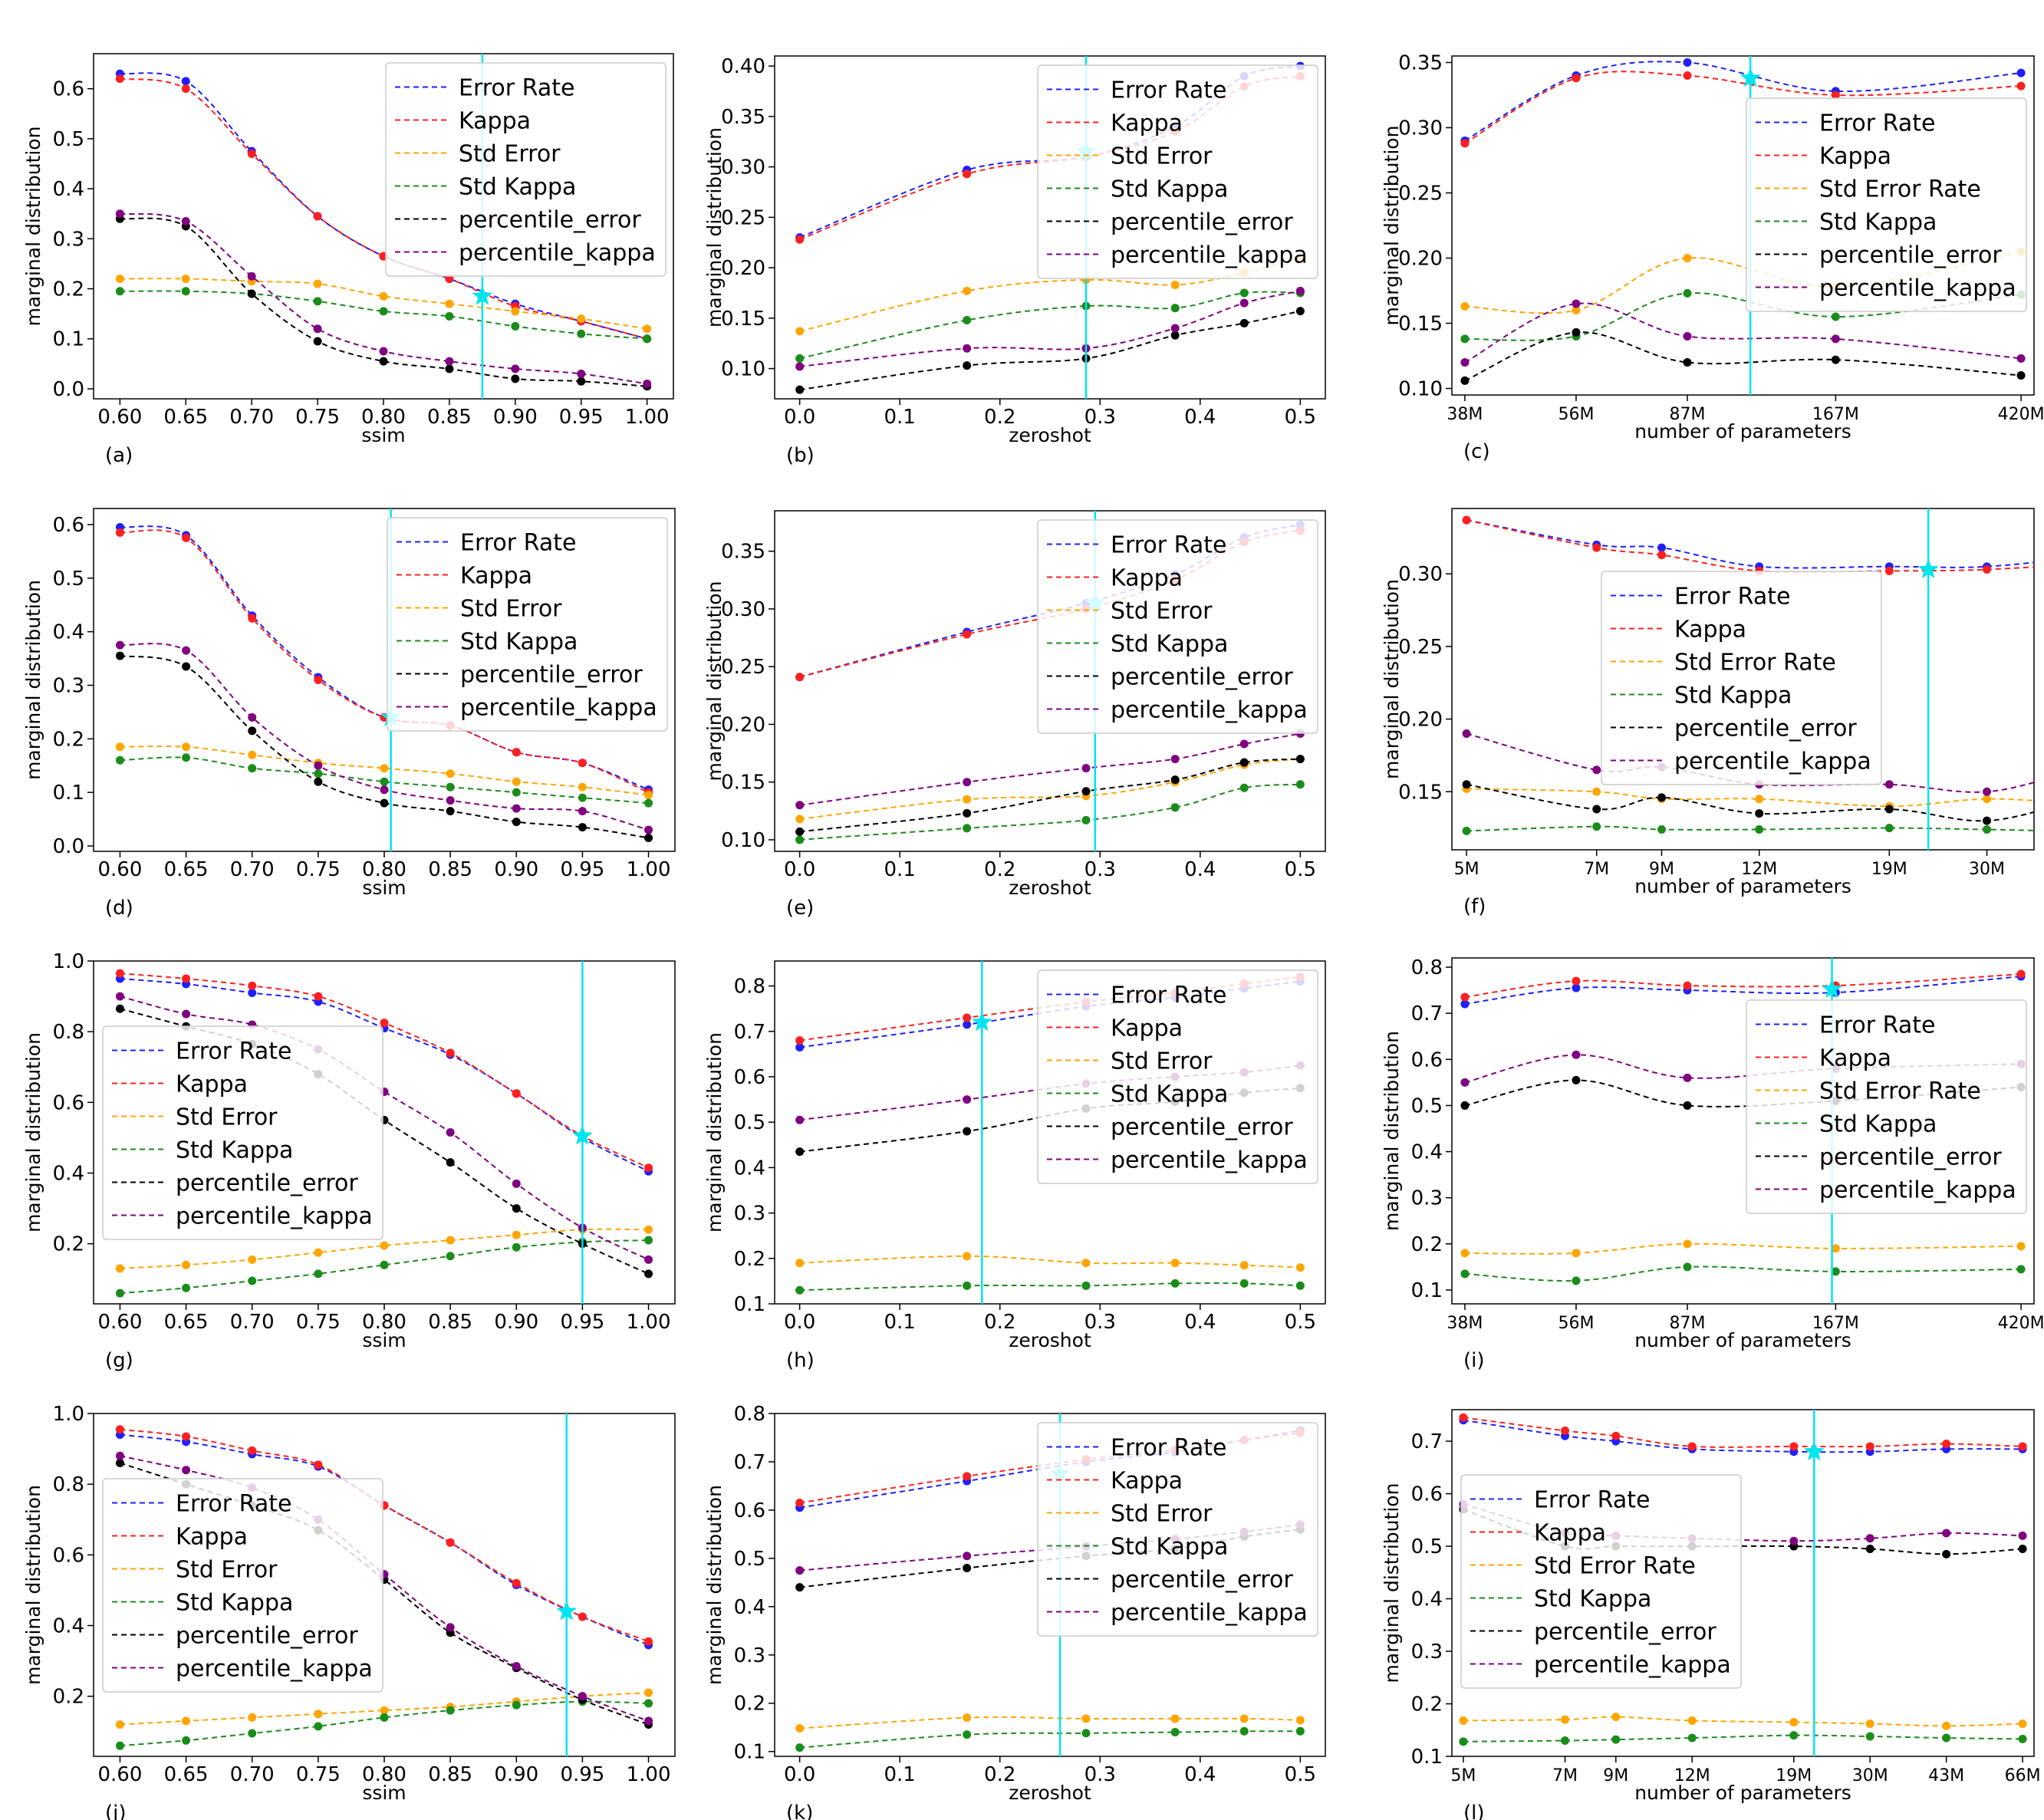 The height and width of the screenshot is (1820, 2044). What do you see at coordinates (1427, 1547) in the screenshot?
I see `y-tick-label: 0.5` at bounding box center [1427, 1547].